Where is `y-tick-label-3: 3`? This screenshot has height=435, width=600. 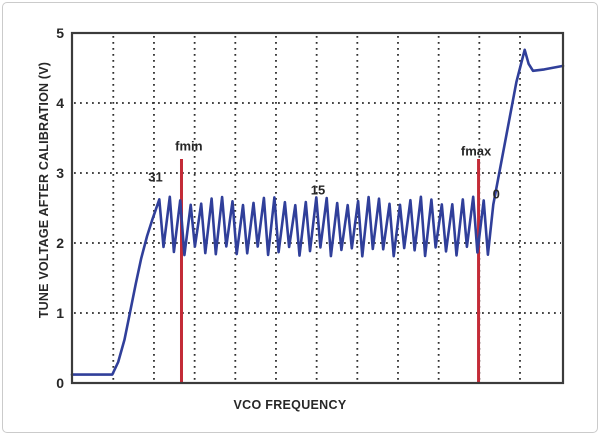
y-tick-label-3: 3 is located at coordinates (60, 173).